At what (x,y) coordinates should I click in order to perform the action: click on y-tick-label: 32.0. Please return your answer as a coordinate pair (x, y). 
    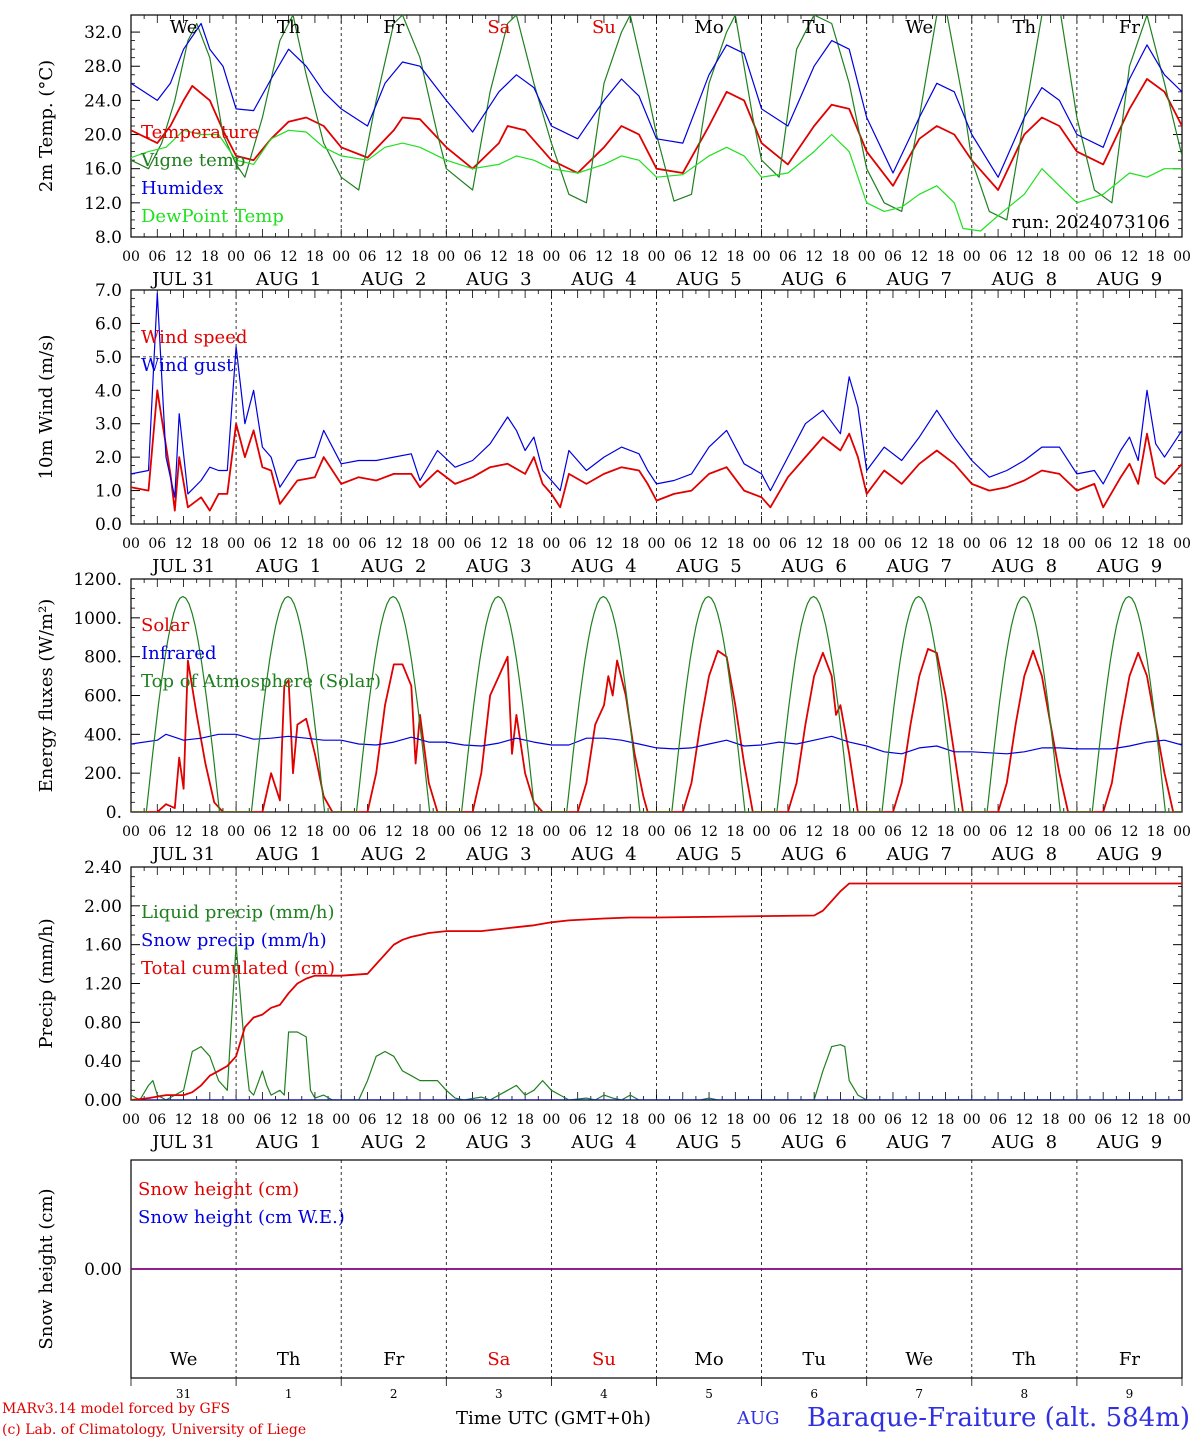
    Looking at the image, I should click on (103, 33).